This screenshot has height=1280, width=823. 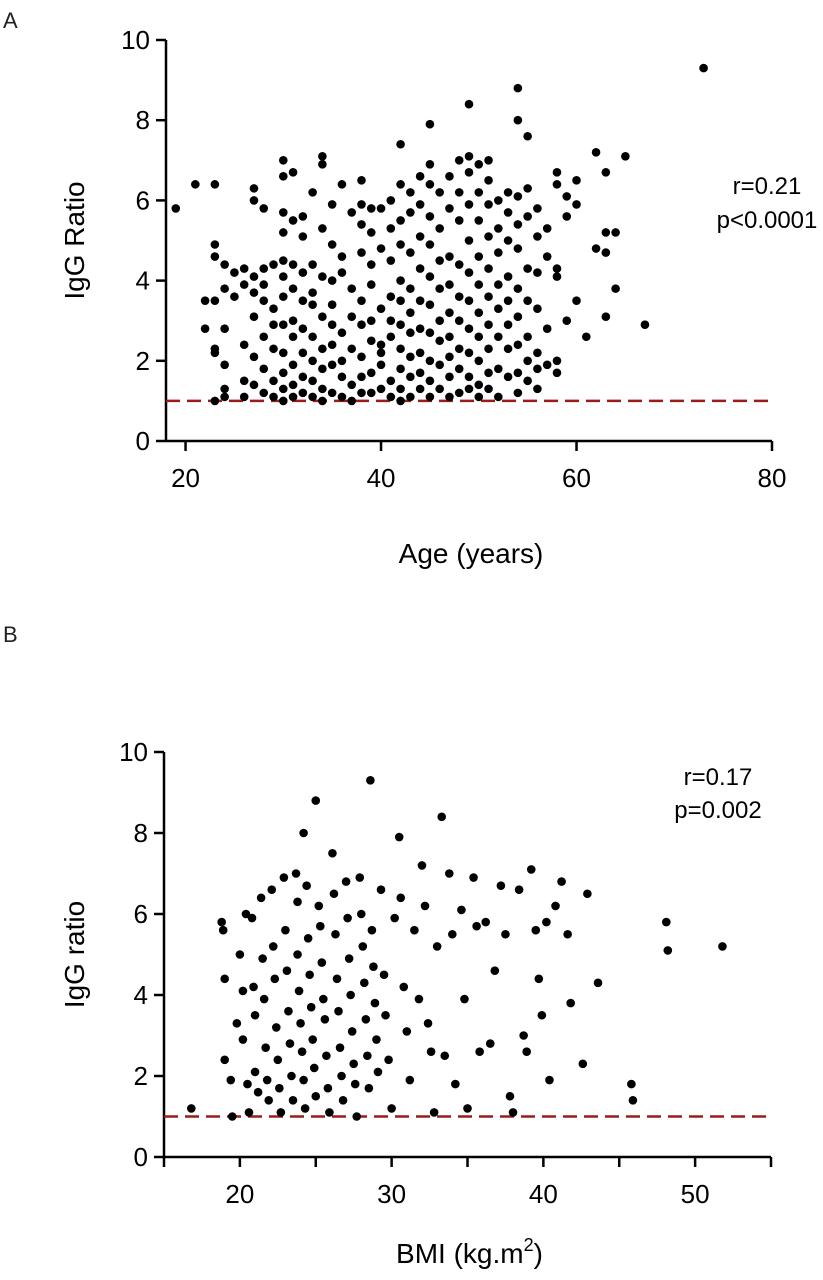 What do you see at coordinates (143, 361) in the screenshot?
I see `y-tick-label: 2` at bounding box center [143, 361].